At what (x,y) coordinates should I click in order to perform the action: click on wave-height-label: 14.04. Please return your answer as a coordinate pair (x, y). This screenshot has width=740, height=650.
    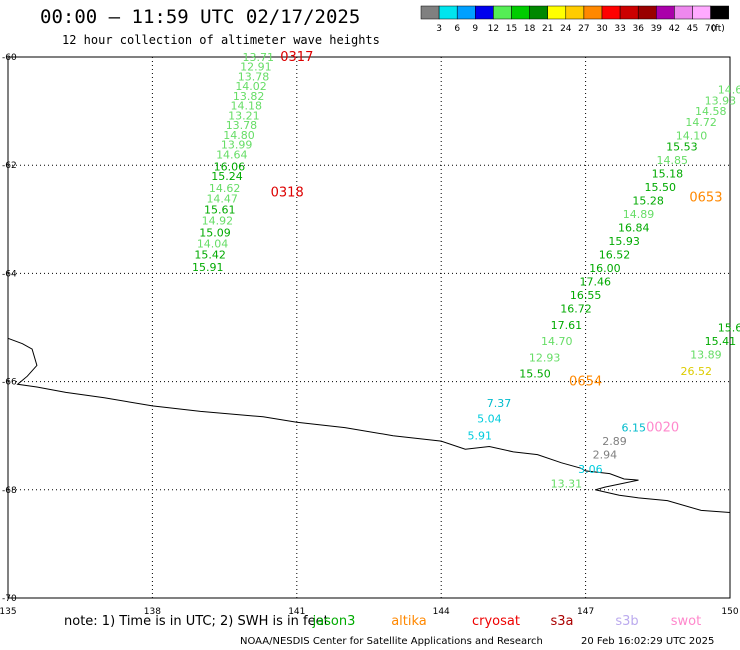
    Looking at the image, I should click on (213, 244).